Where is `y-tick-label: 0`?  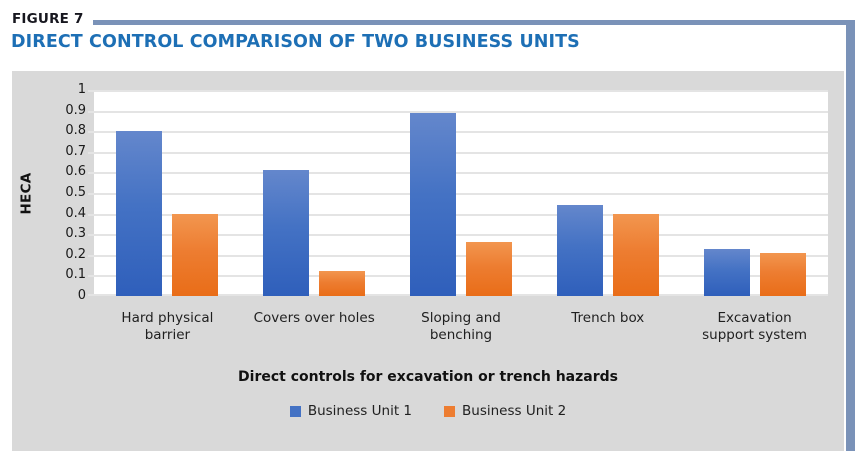 y-tick-label: 0 is located at coordinates (81, 295).